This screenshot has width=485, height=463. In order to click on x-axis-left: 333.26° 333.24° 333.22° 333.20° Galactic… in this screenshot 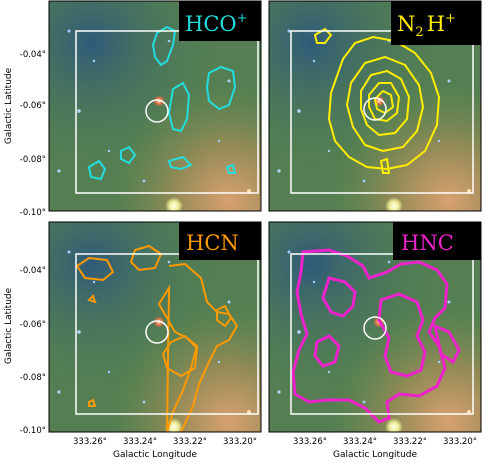, I will do `click(165, 448)`.